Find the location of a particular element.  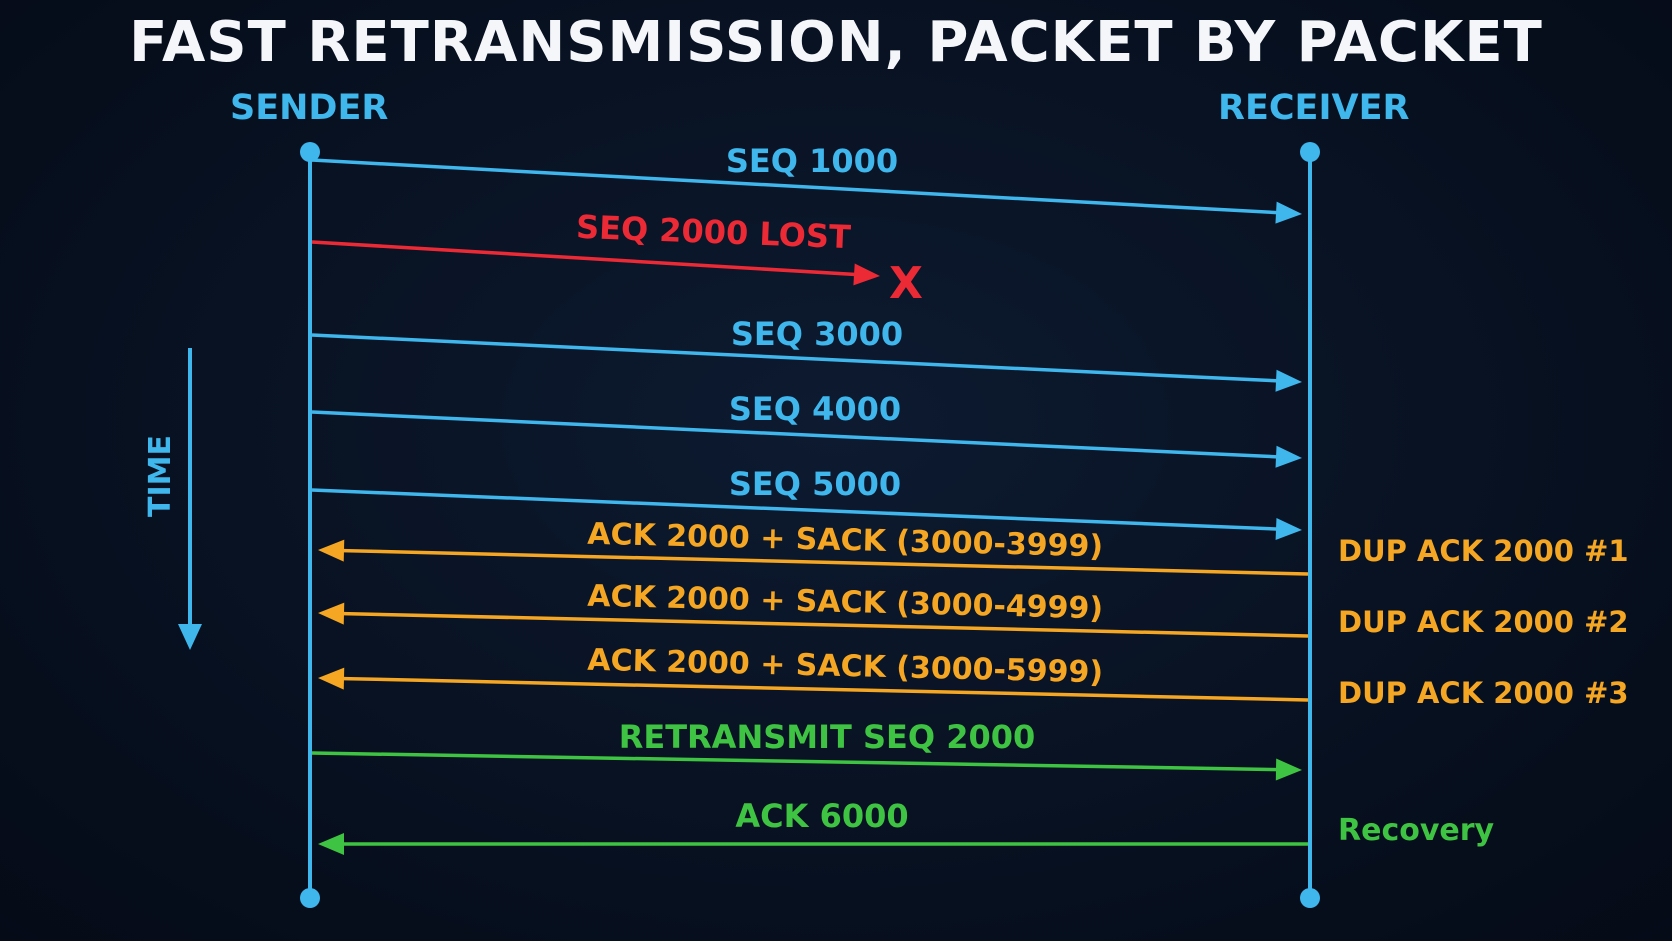

lost-x-icon: X is located at coordinates (906, 283).